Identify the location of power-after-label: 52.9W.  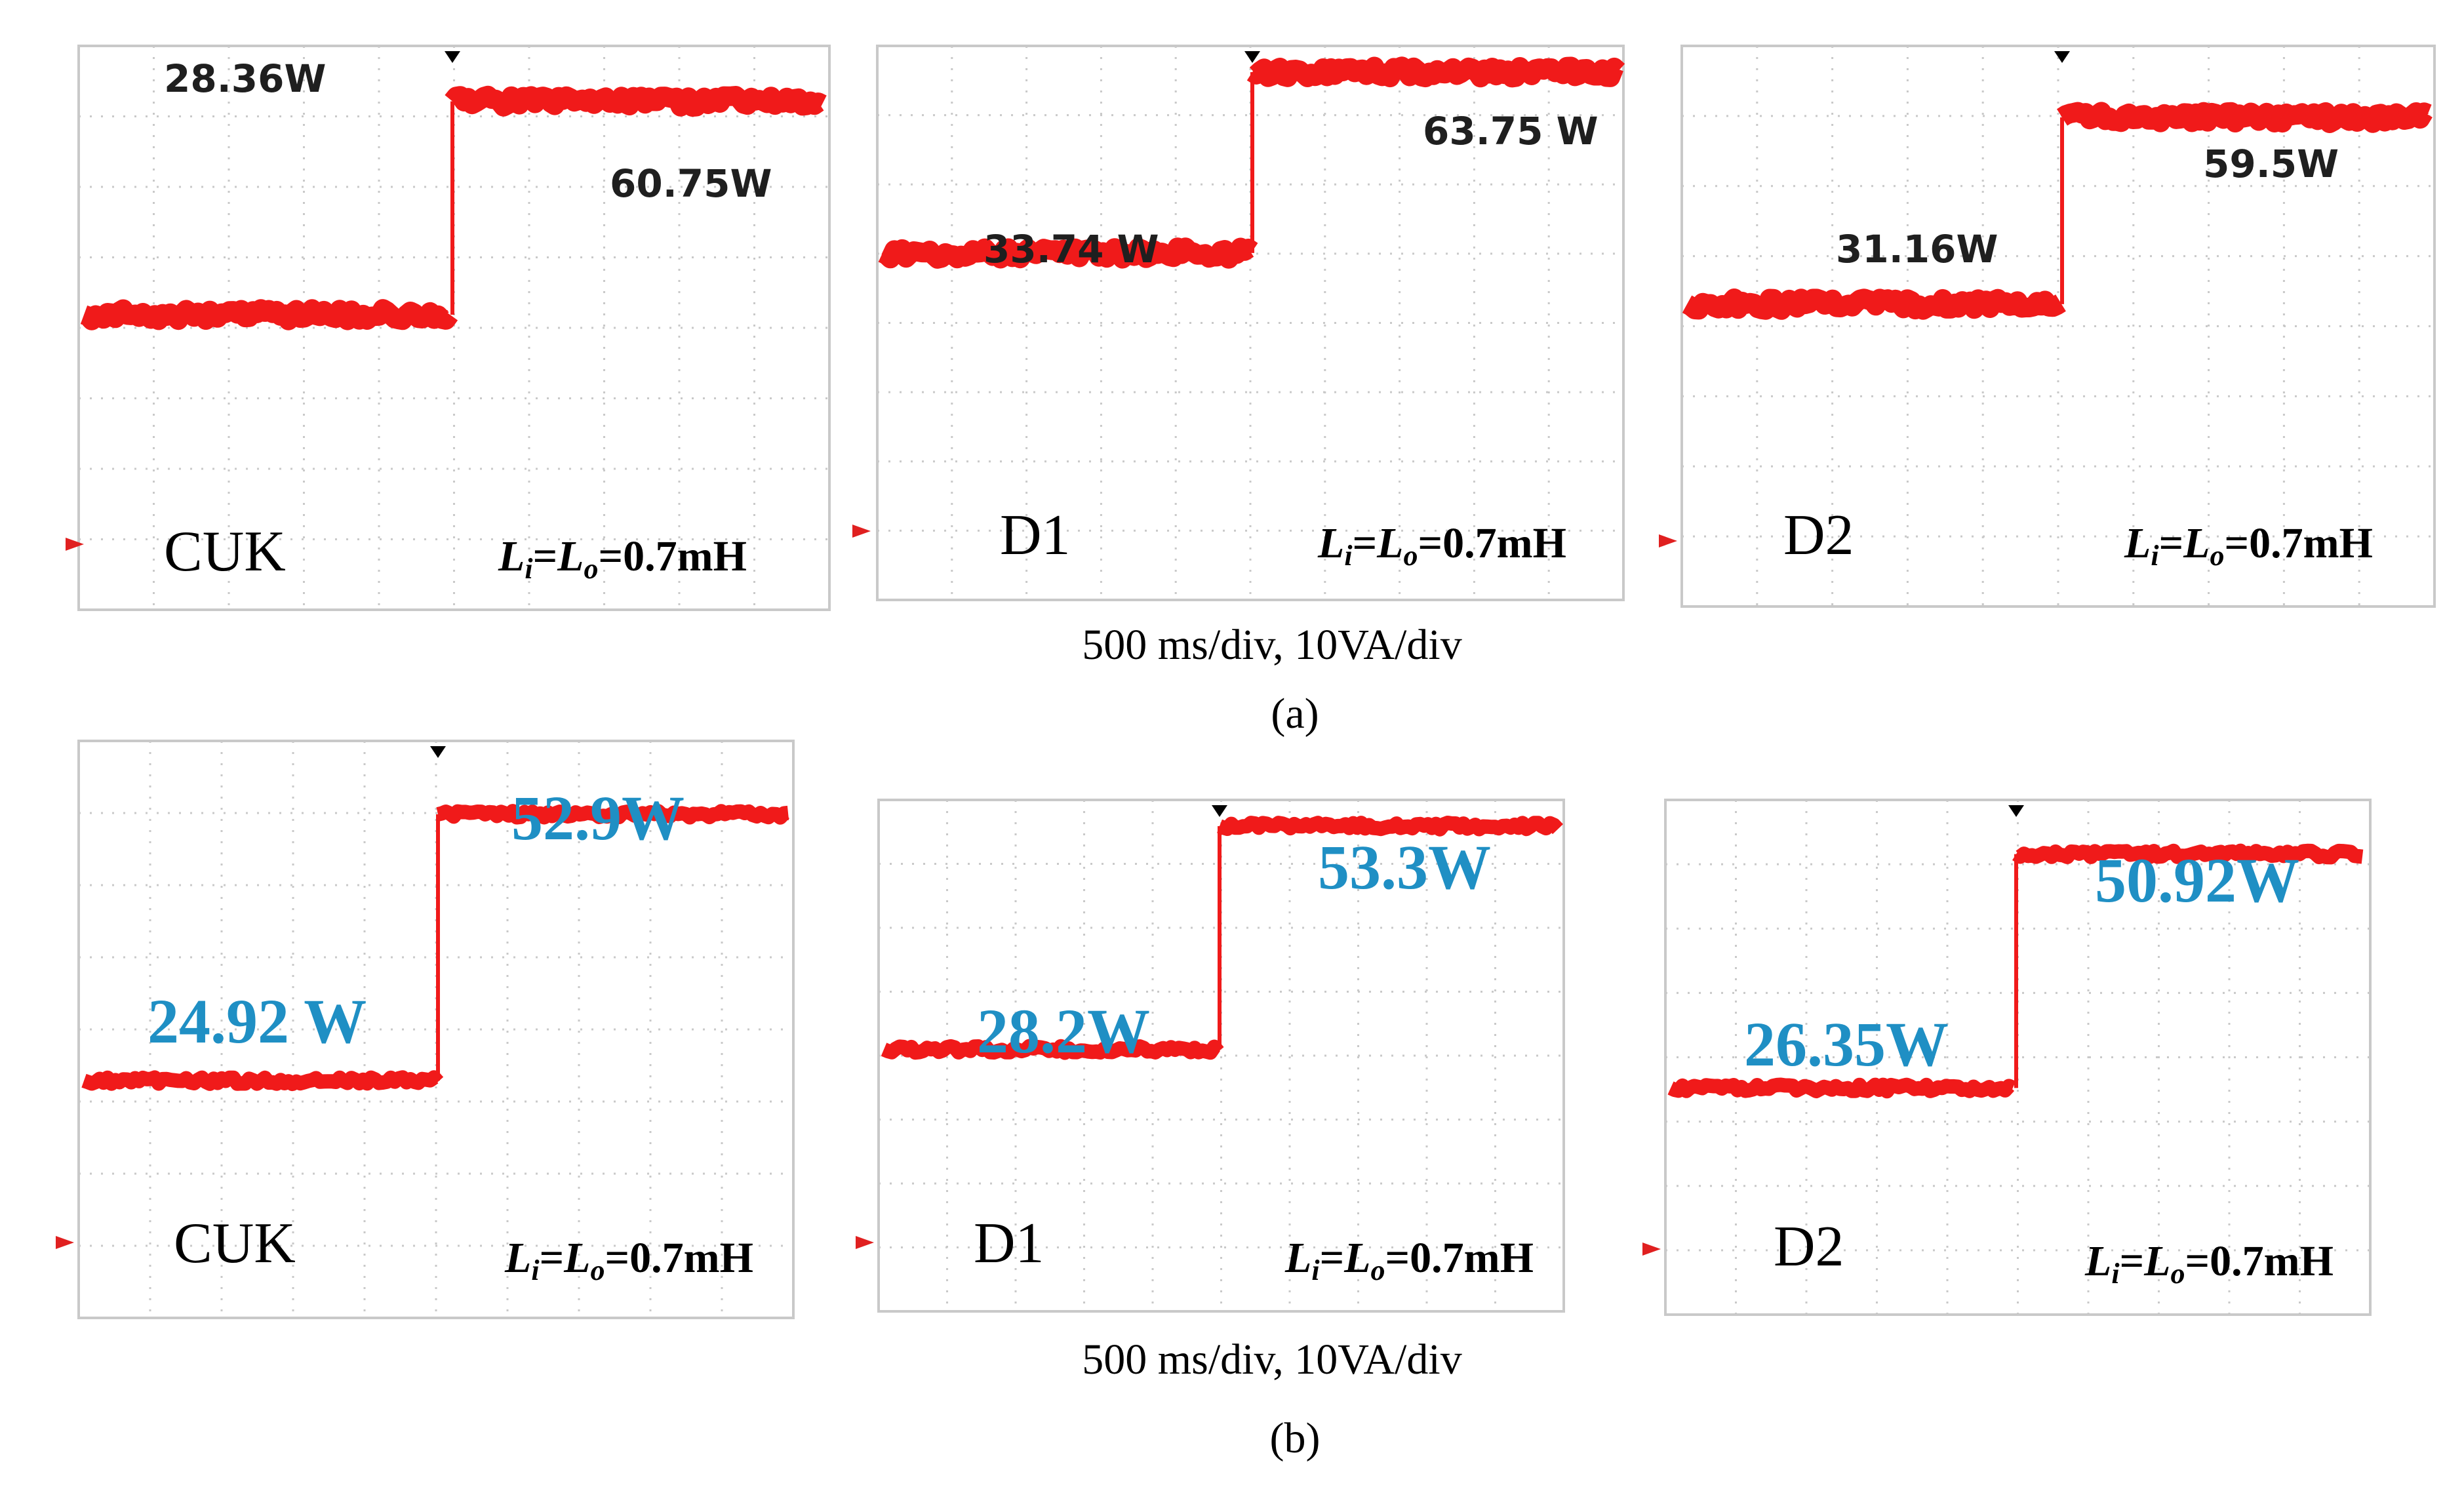
(598, 818).